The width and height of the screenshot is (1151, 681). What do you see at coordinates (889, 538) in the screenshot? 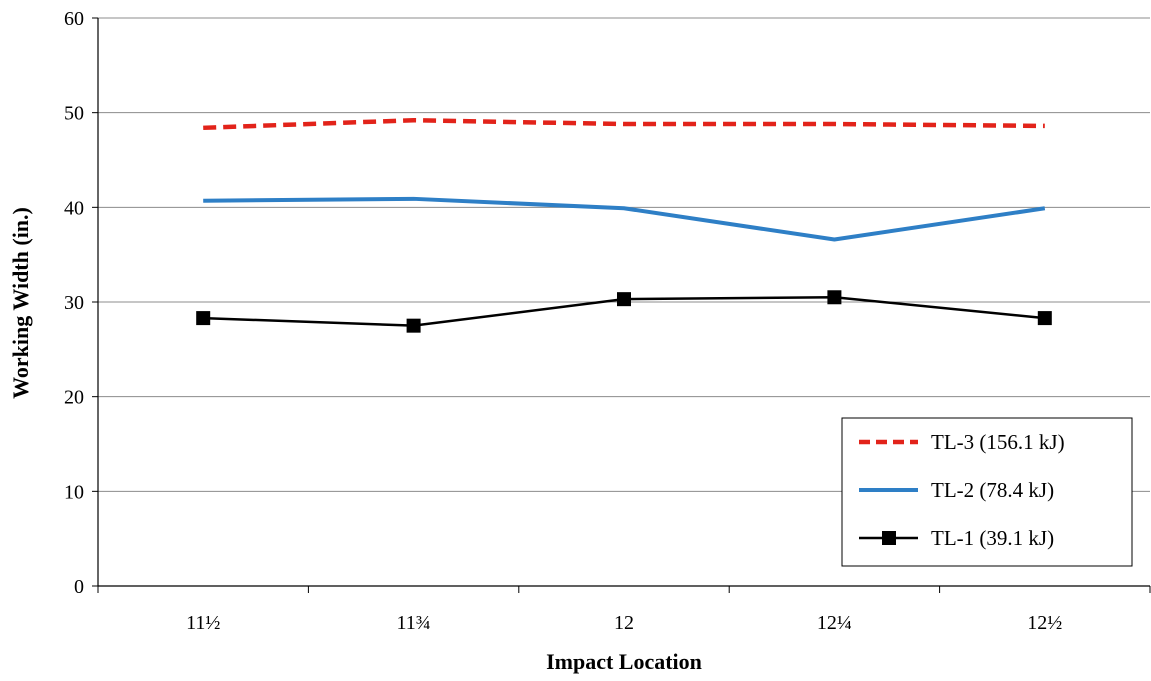
I see `legend-marker` at bounding box center [889, 538].